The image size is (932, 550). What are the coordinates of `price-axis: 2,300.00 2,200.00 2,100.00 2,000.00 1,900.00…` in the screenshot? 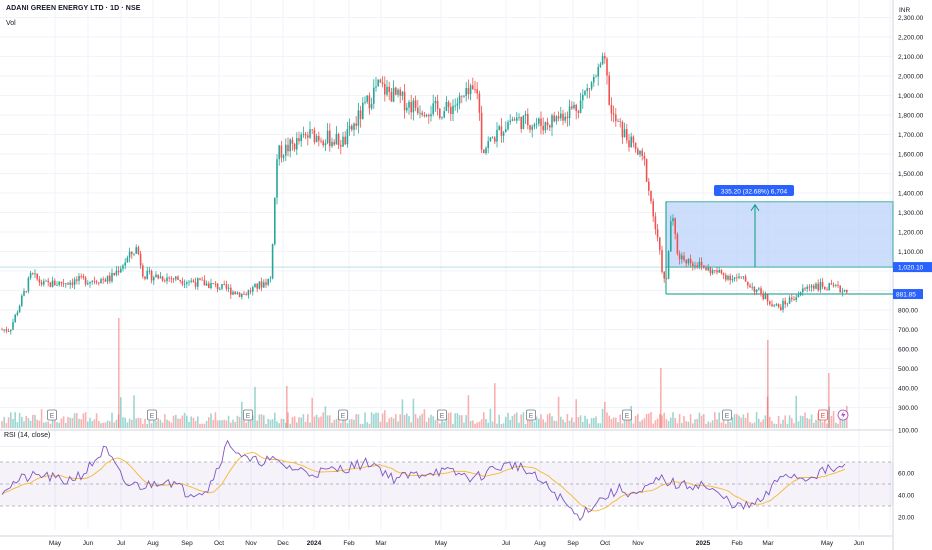 It's located at (912, 221).